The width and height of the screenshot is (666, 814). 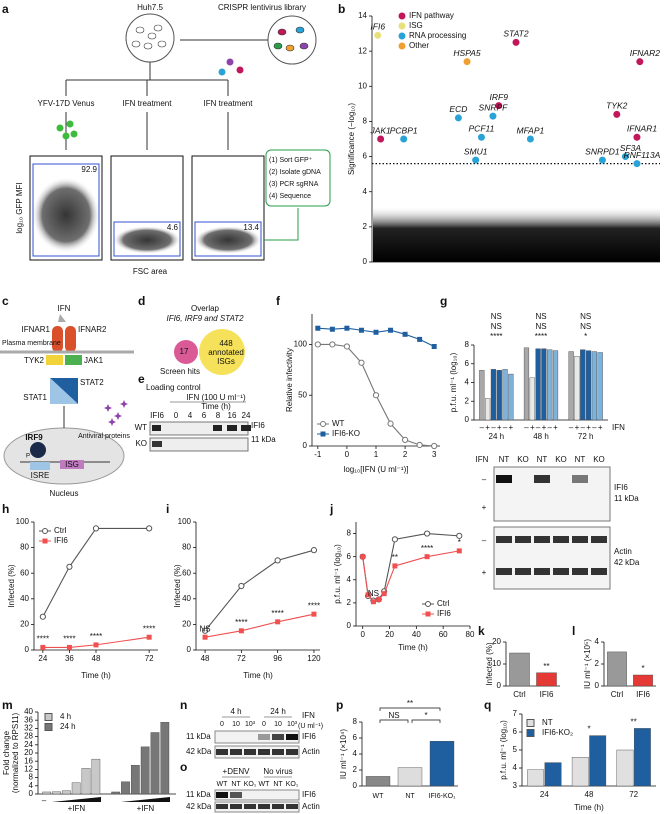 I want to click on y-tick-label: 50, so click(x=302, y=394).